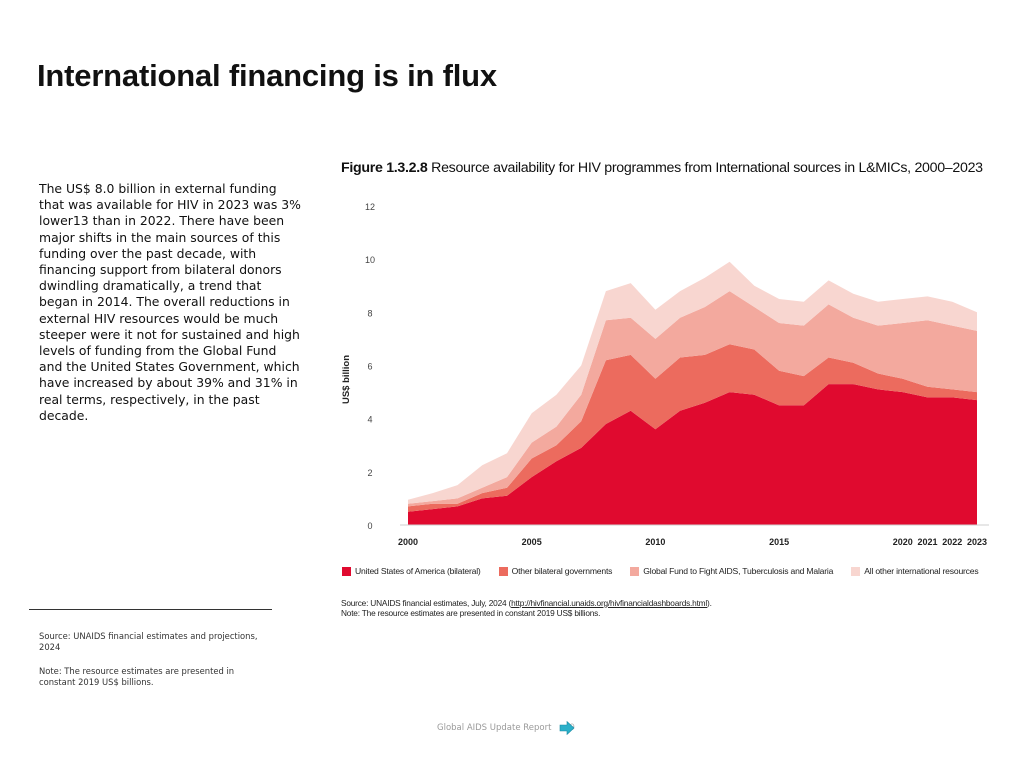 The image size is (1024, 768). I want to click on x-tick-label: 2010, so click(655, 542).